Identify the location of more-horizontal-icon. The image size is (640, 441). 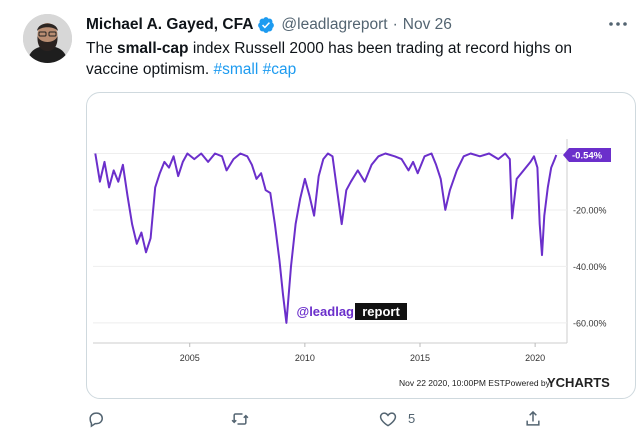
(618, 24).